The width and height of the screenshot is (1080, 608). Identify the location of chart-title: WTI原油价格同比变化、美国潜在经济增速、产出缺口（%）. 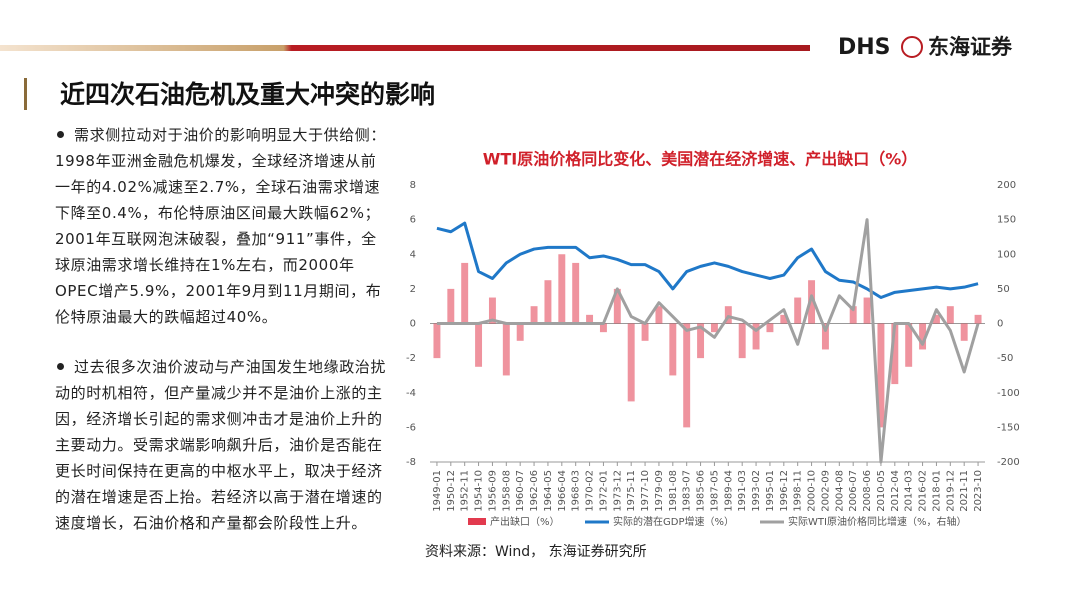
(700, 159).